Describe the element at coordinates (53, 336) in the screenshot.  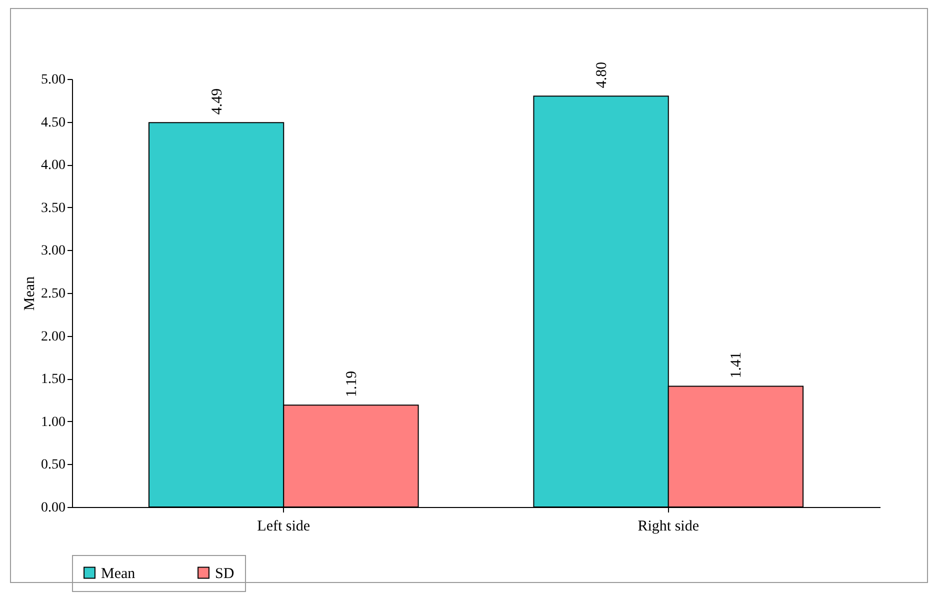
I see `y-tick-label: 2.00` at that location.